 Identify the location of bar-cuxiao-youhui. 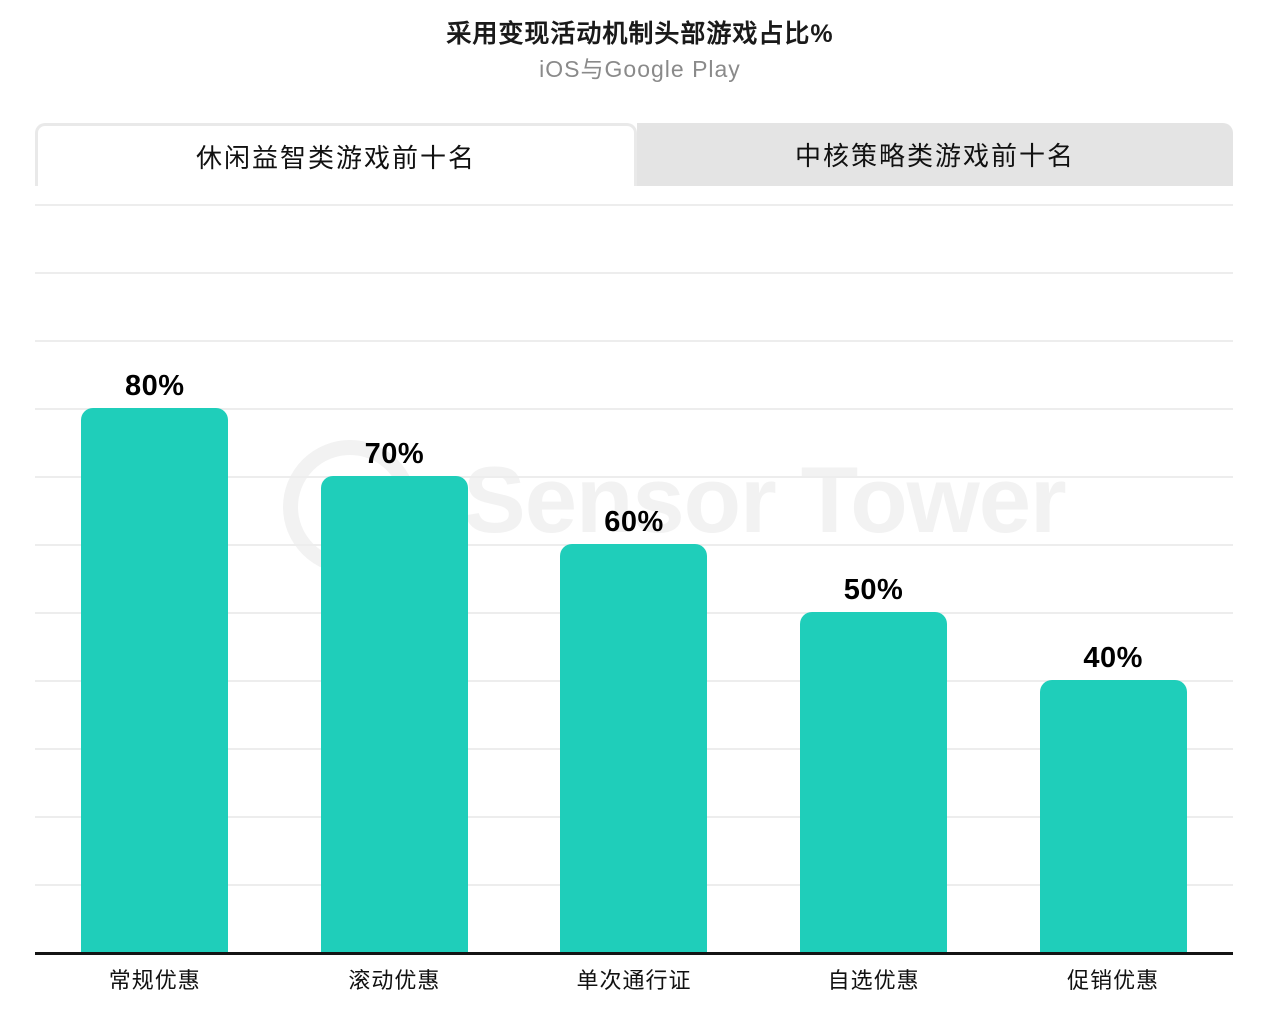
(1113, 816).